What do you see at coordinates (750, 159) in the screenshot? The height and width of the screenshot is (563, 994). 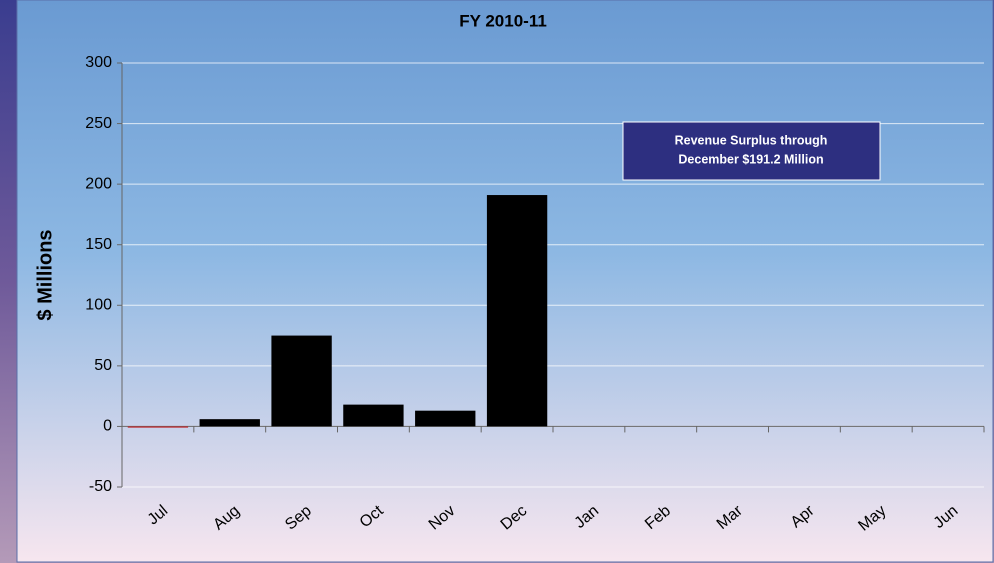 I see `annotation-text: December $191.2 Million` at bounding box center [750, 159].